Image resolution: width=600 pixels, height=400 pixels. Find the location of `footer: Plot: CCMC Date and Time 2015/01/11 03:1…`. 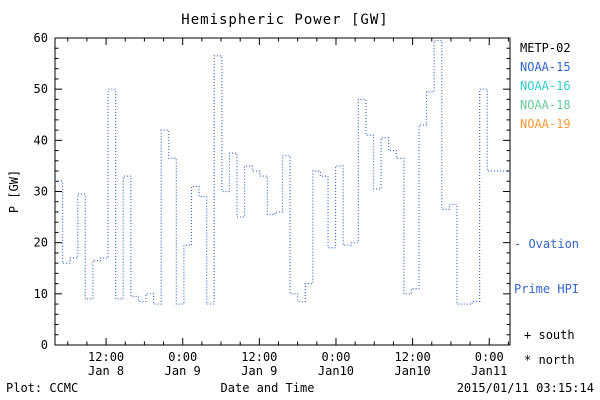

footer: Plot: CCMC Date and Time 2015/01/11 03:1… is located at coordinates (300, 388).